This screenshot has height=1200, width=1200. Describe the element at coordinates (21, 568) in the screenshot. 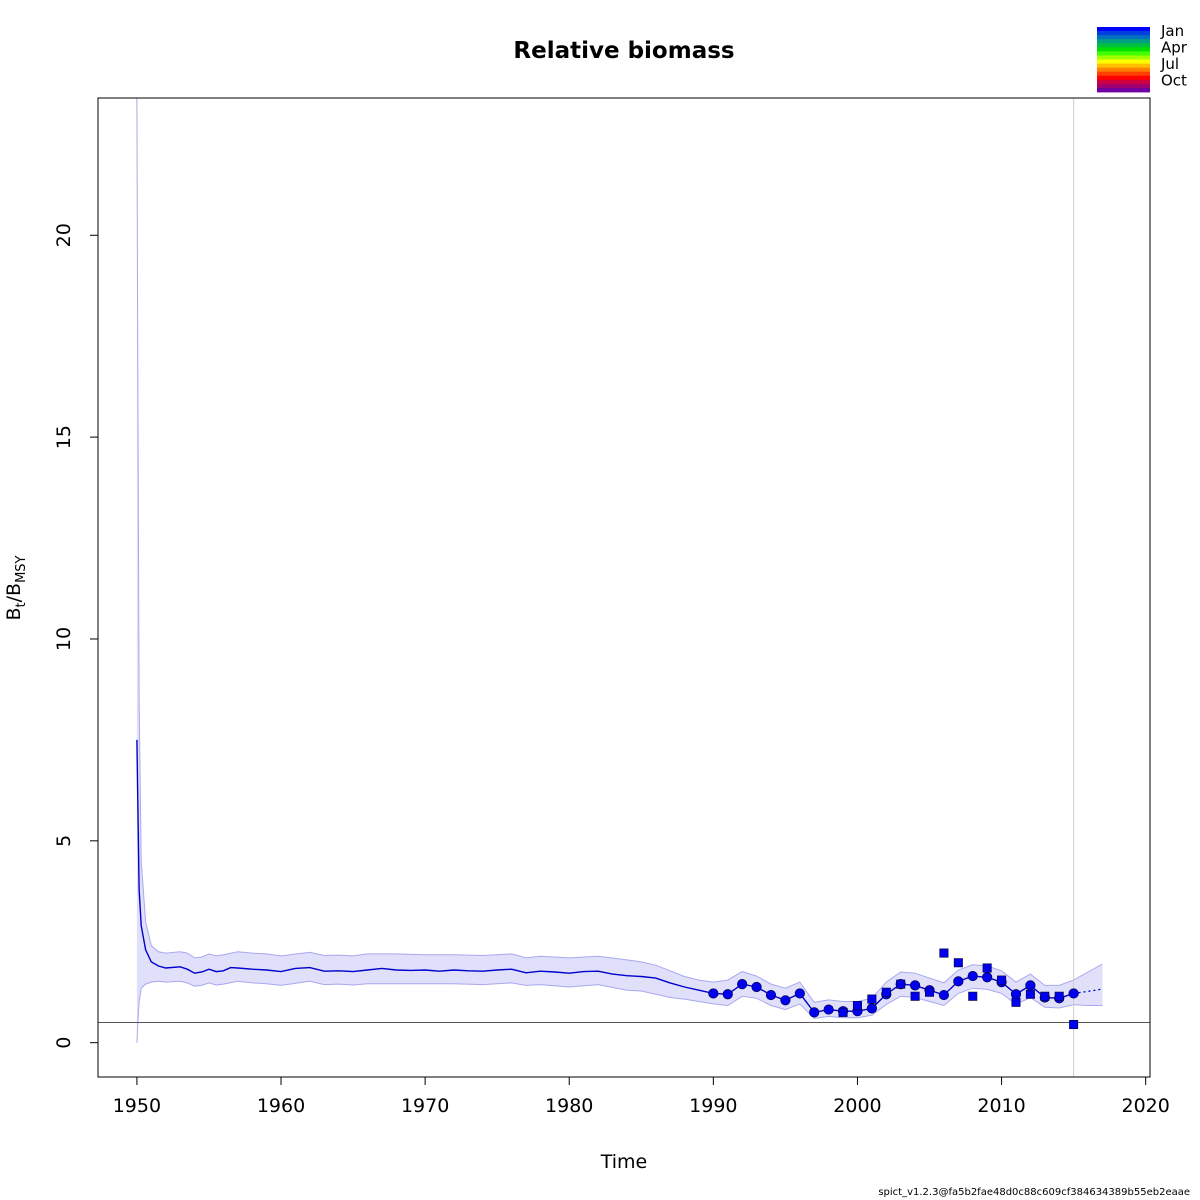

I see `y-label-sub2: MSY` at that location.